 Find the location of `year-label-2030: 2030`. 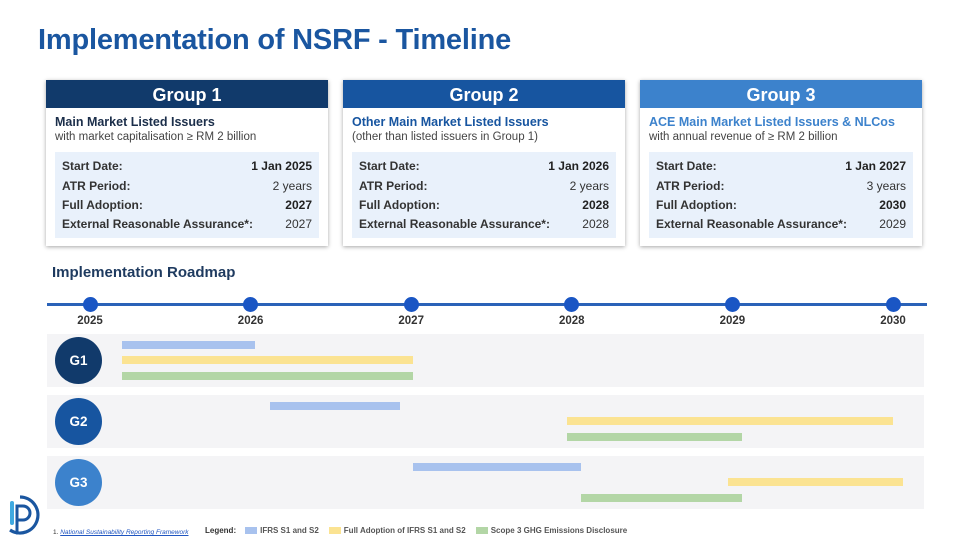

year-label-2030: 2030 is located at coordinates (893, 321).